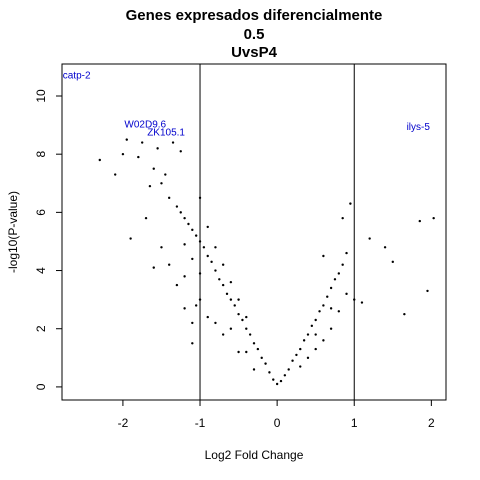  What do you see at coordinates (41, 270) in the screenshot?
I see `y-tick-label: 4` at bounding box center [41, 270].